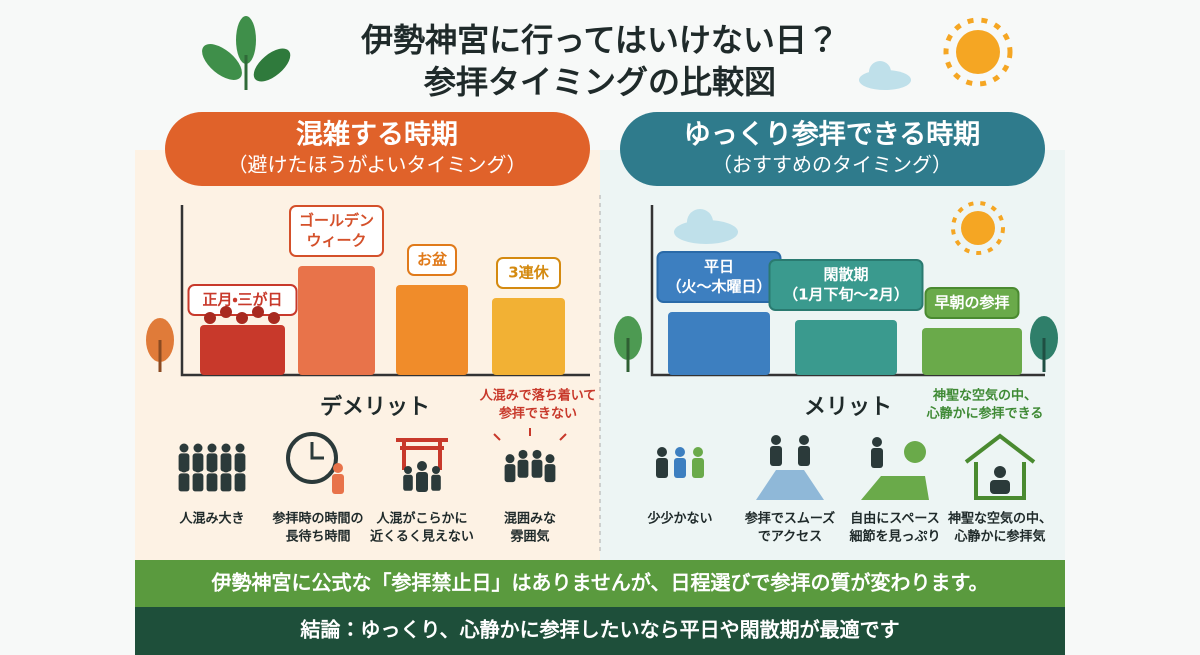  What do you see at coordinates (848, 407) in the screenshot?
I see `section-label: メリット` at bounding box center [848, 407].